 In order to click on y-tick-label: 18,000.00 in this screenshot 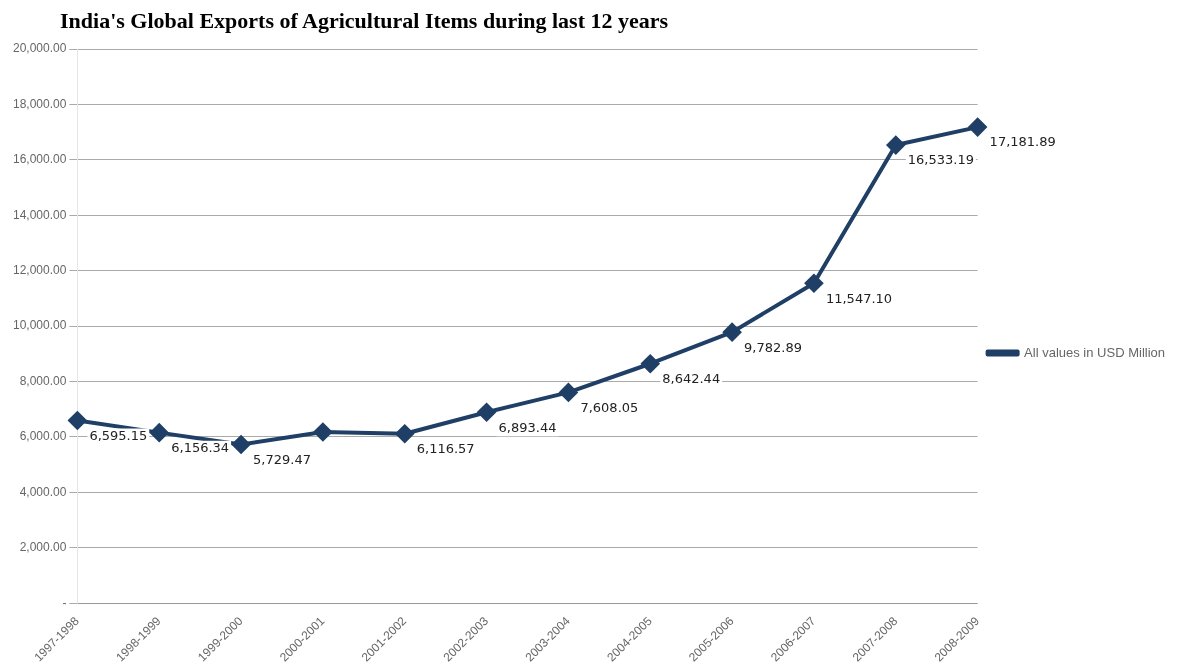, I will do `click(39, 103)`.